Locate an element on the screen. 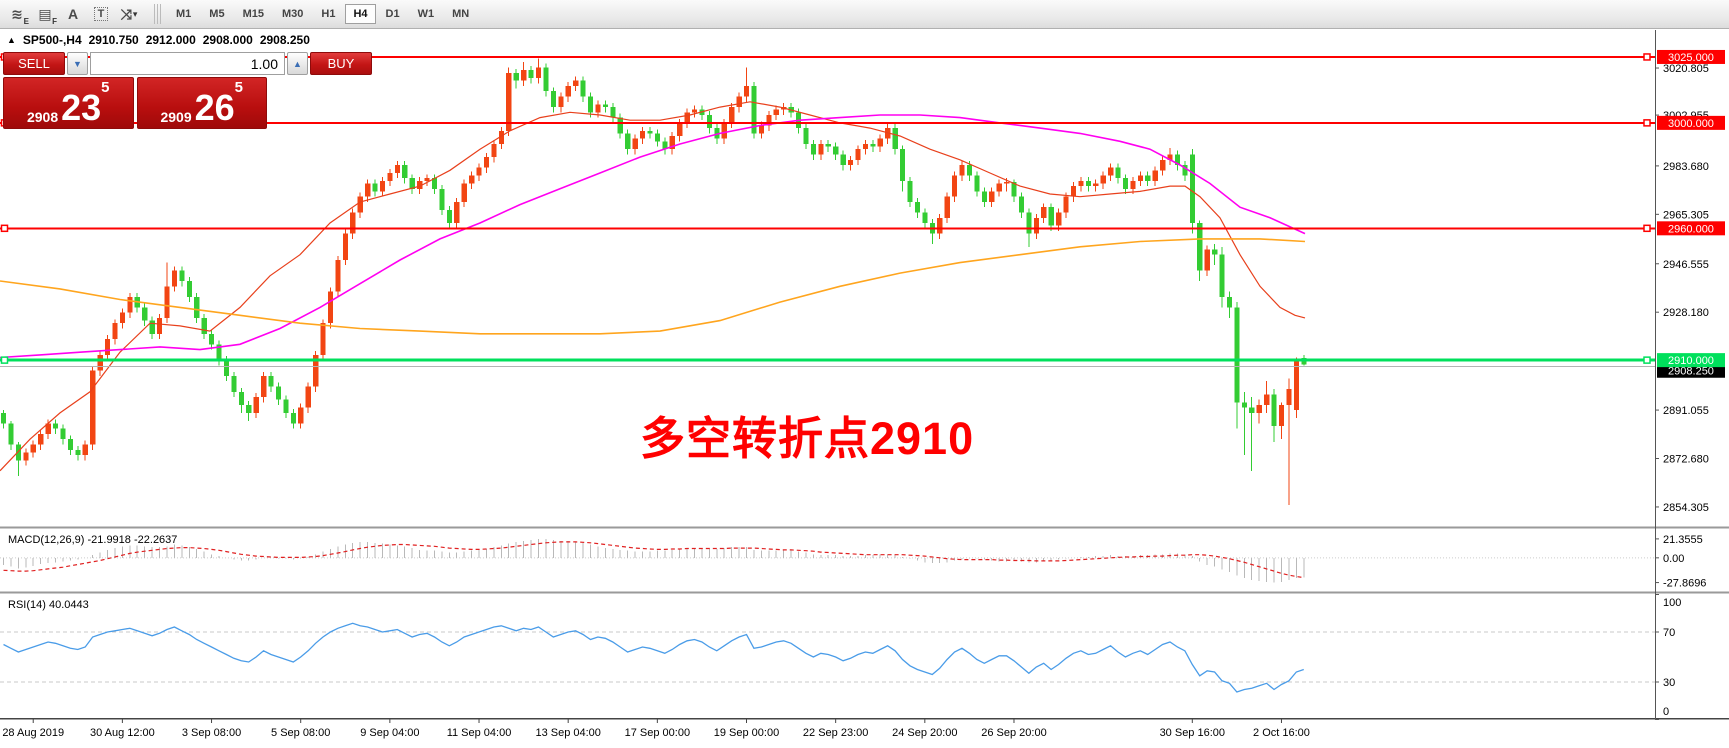  timeframe-d1: D1 is located at coordinates (392, 14).